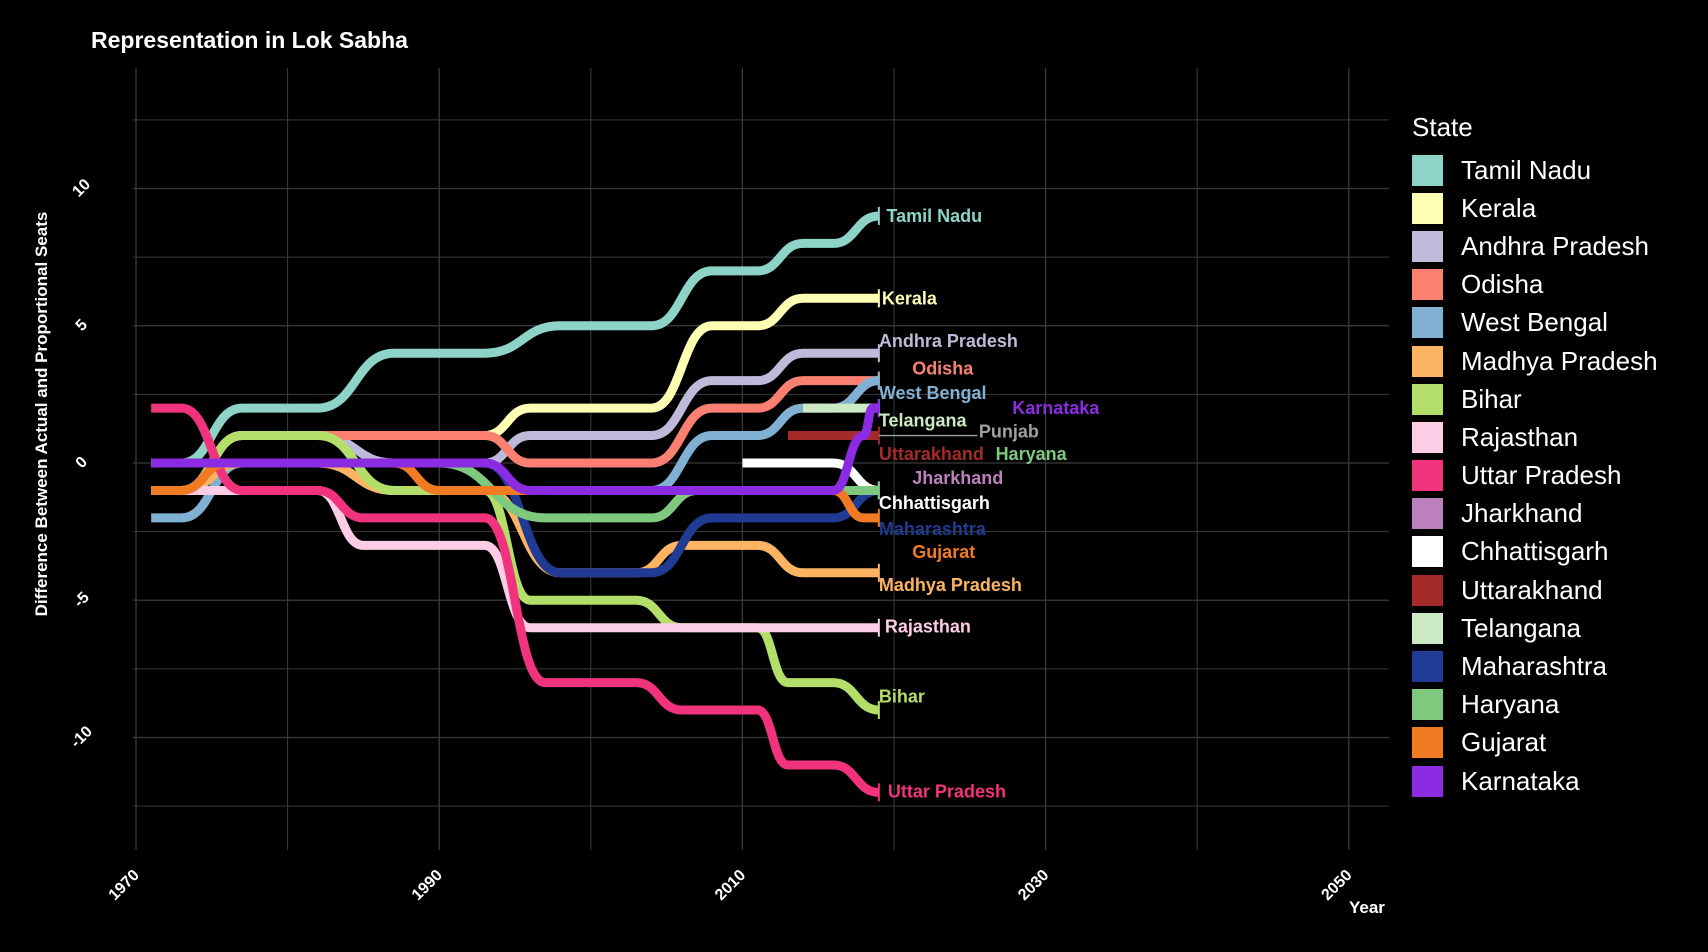 This screenshot has height=952, width=1708. I want to click on legend-item: Telangana, so click(1535, 628).